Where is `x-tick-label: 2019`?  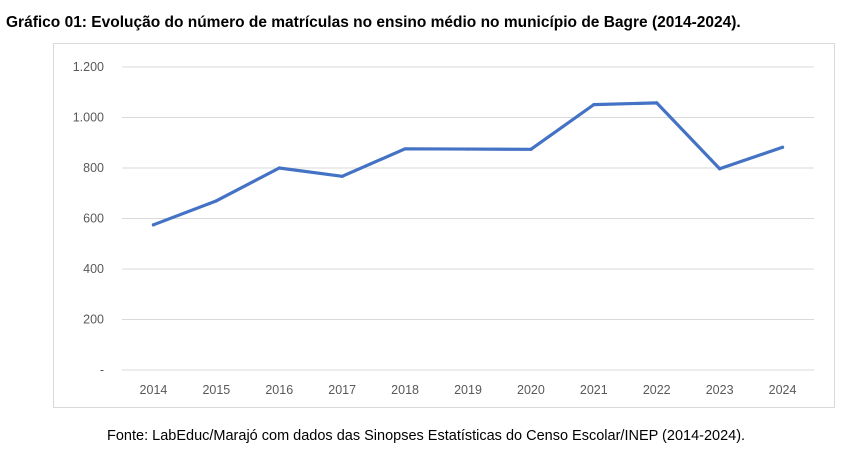
x-tick-label: 2019 is located at coordinates (468, 390).